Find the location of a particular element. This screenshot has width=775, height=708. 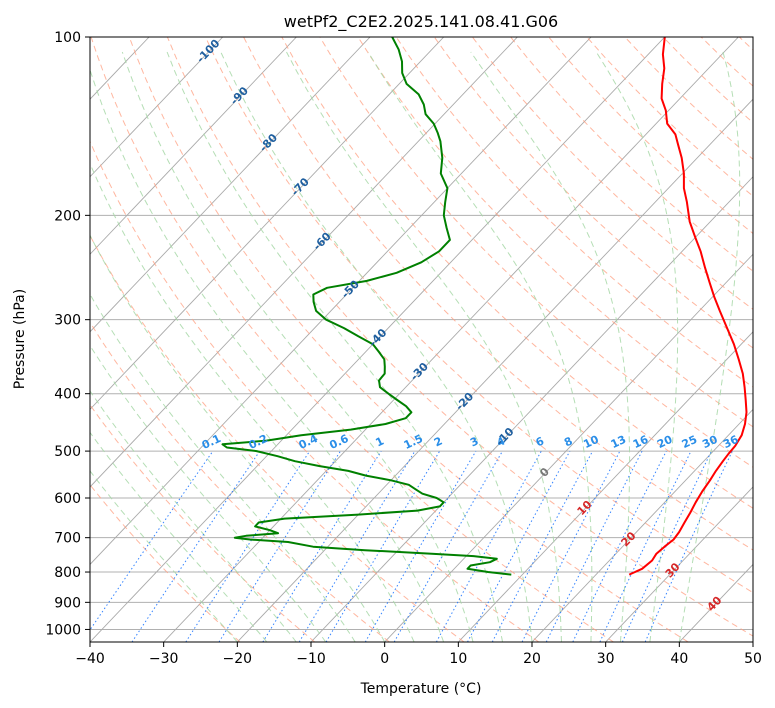

mixing-ratio-label: 36 is located at coordinates (731, 442).